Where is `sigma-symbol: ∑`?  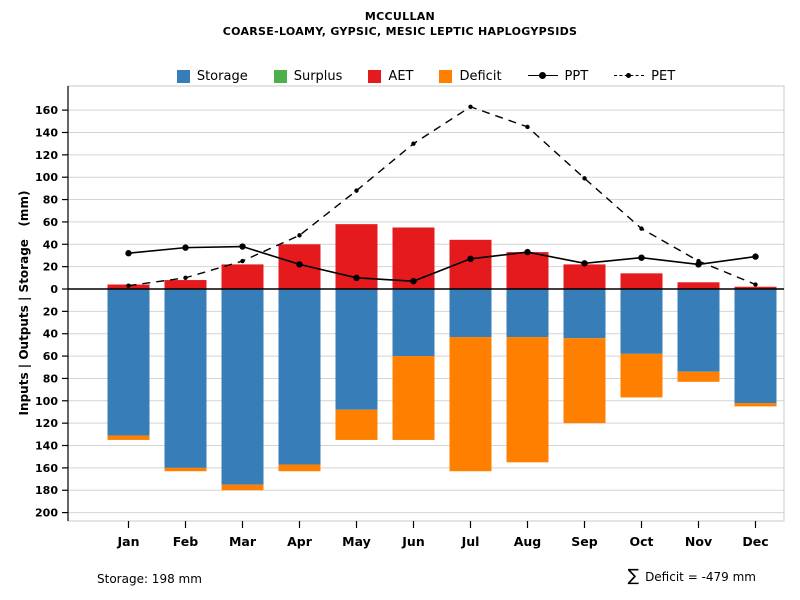 sigma-symbol: ∑ is located at coordinates (633, 576).